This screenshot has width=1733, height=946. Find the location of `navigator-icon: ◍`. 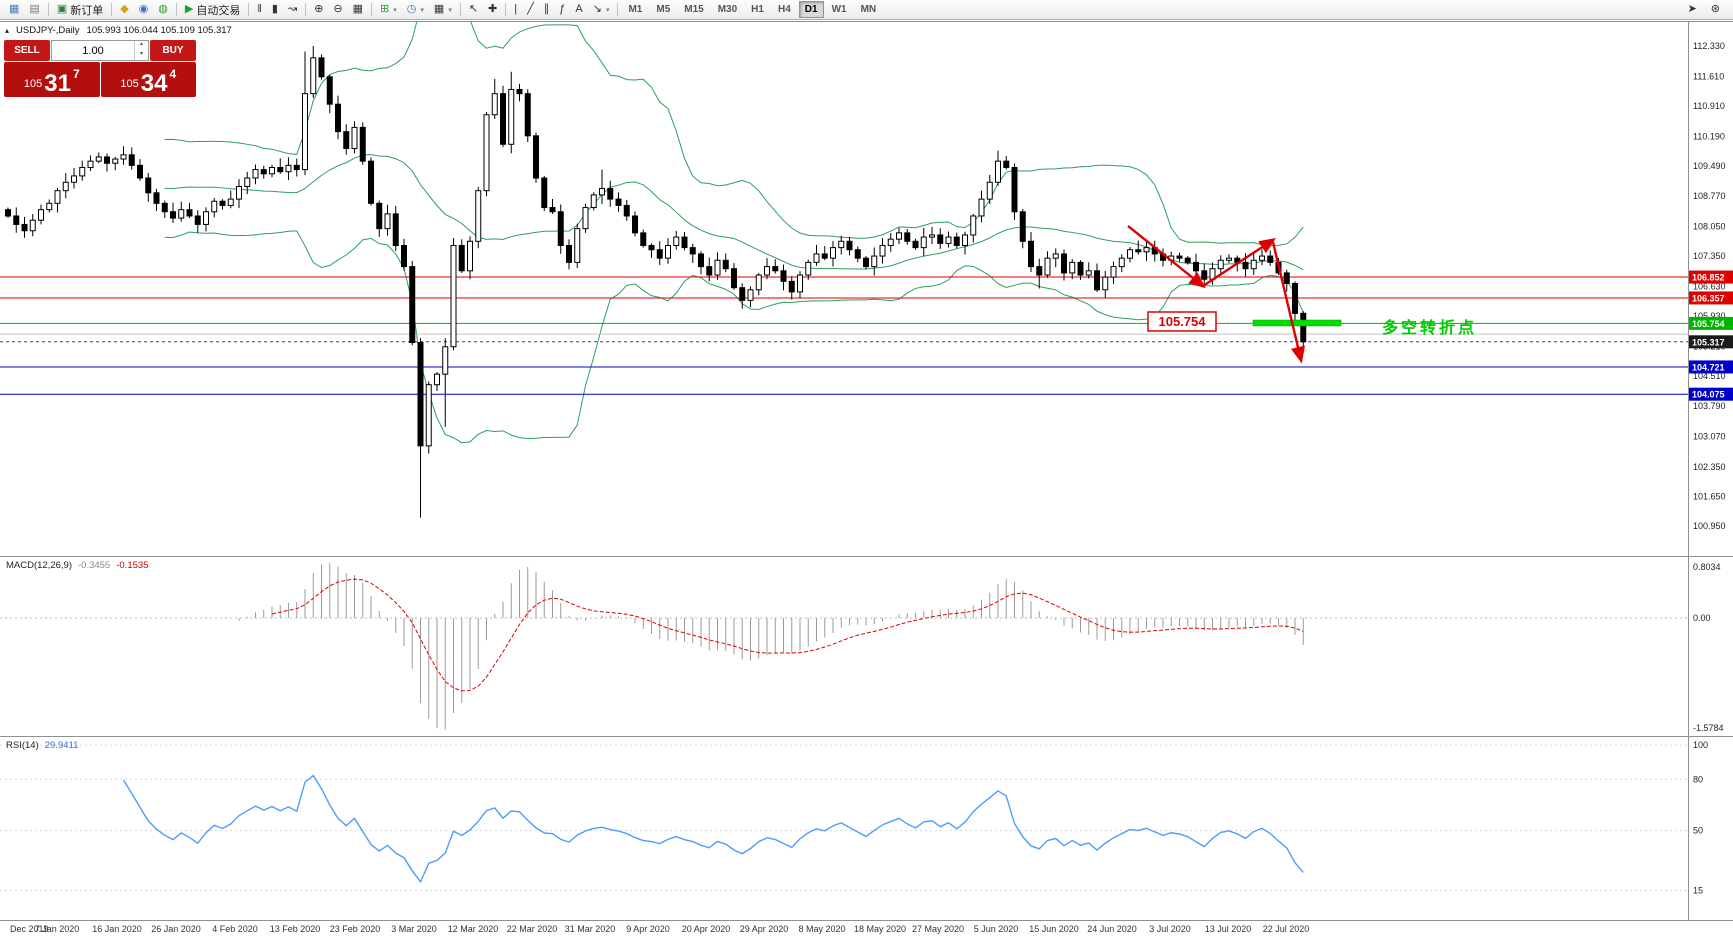

navigator-icon: ◍ is located at coordinates (163, 9).